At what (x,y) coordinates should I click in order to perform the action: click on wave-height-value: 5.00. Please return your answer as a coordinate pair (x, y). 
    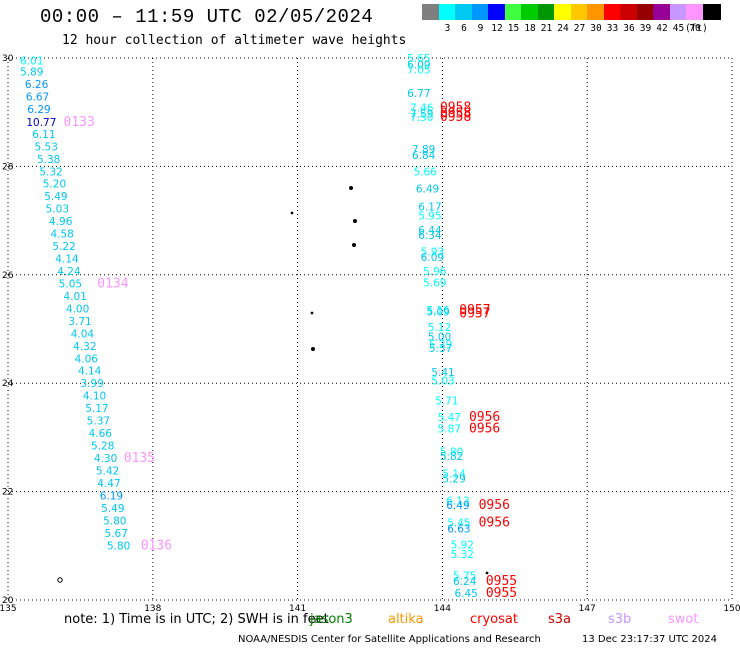
    Looking at the image, I should click on (439, 338).